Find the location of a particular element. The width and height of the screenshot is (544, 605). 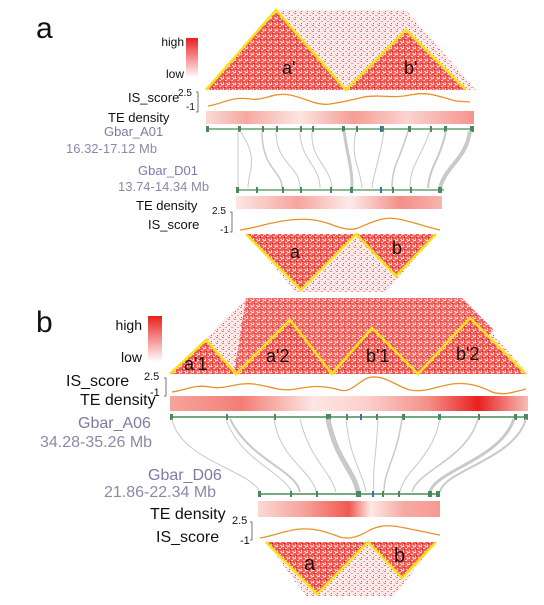

is-scale-min-b-top: -1 is located at coordinates (155, 393).